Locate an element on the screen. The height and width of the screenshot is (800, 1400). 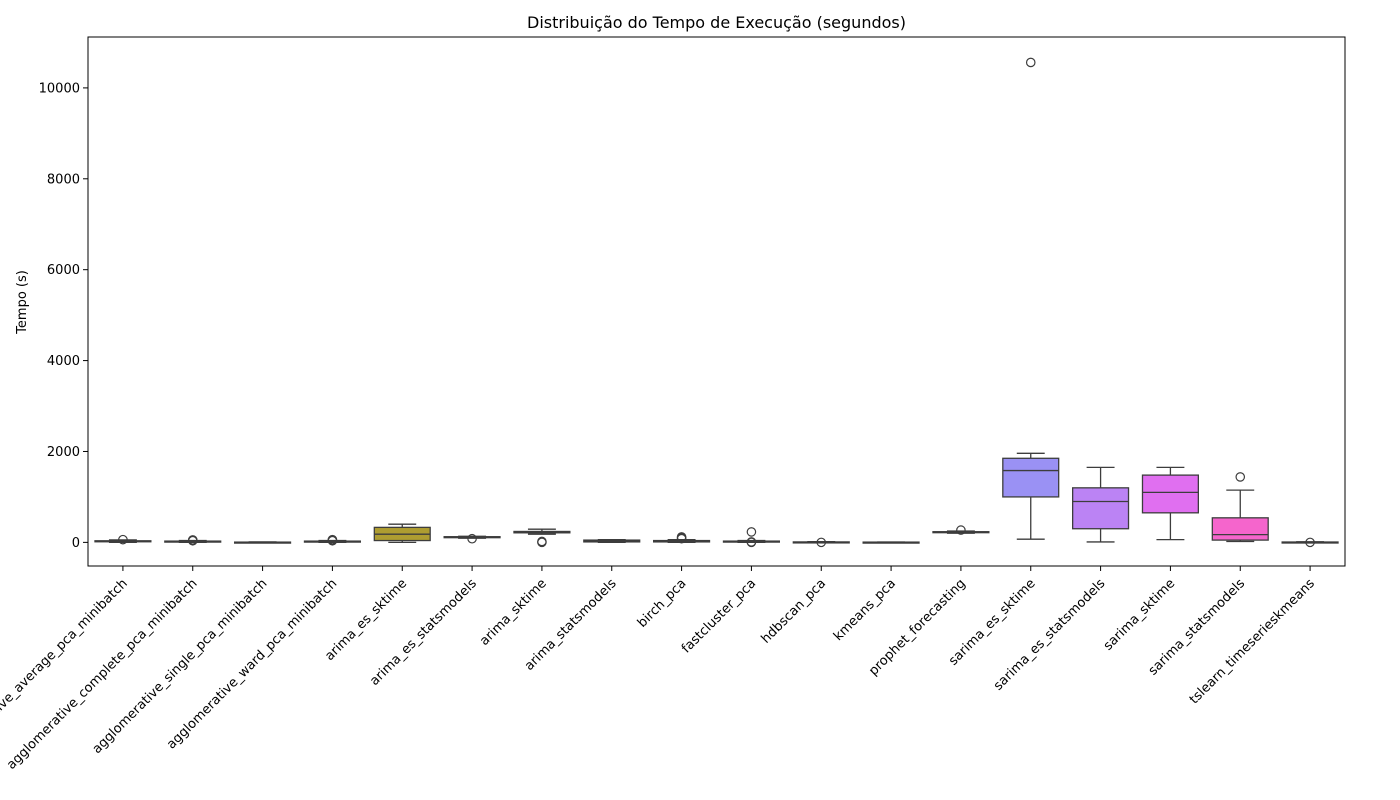
box-sarima_es_statsmodels is located at coordinates (1101, 504).